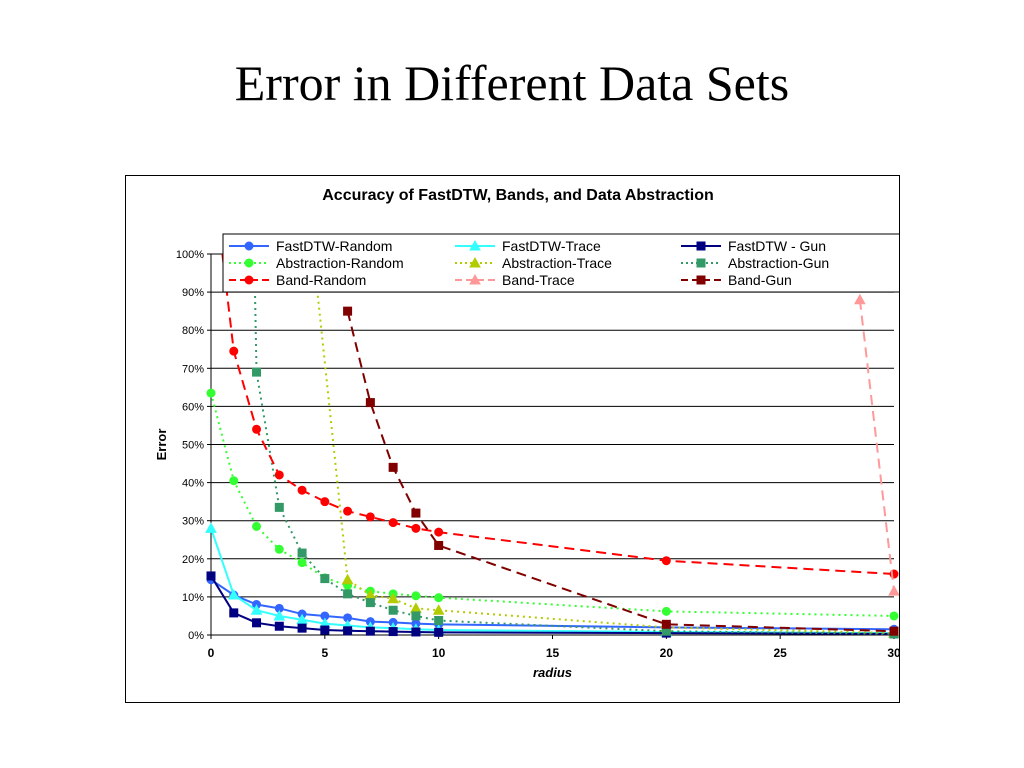  What do you see at coordinates (778, 263) in the screenshot?
I see `legend-label: Abstraction-Gun` at bounding box center [778, 263].